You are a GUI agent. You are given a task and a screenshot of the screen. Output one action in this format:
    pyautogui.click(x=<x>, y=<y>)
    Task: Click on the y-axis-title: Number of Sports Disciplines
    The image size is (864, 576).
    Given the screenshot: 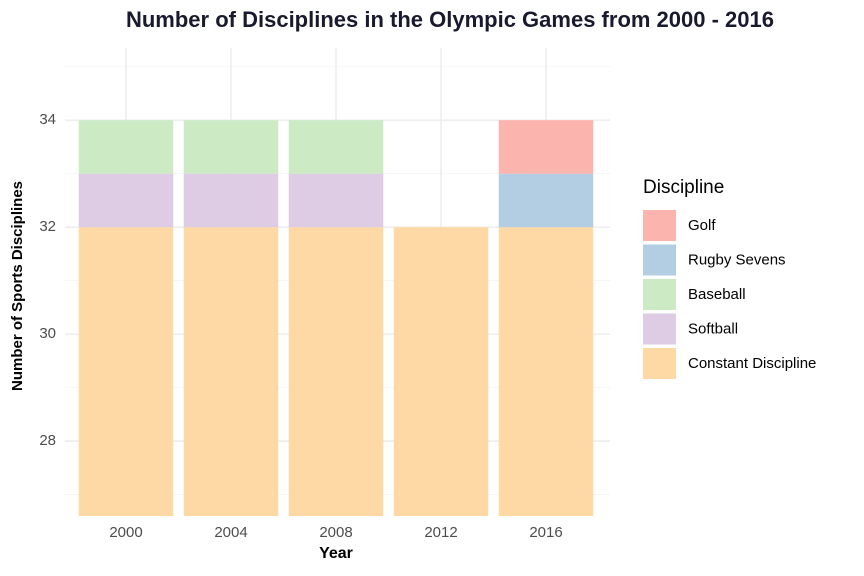 What is the action you would take?
    pyautogui.click(x=17, y=286)
    